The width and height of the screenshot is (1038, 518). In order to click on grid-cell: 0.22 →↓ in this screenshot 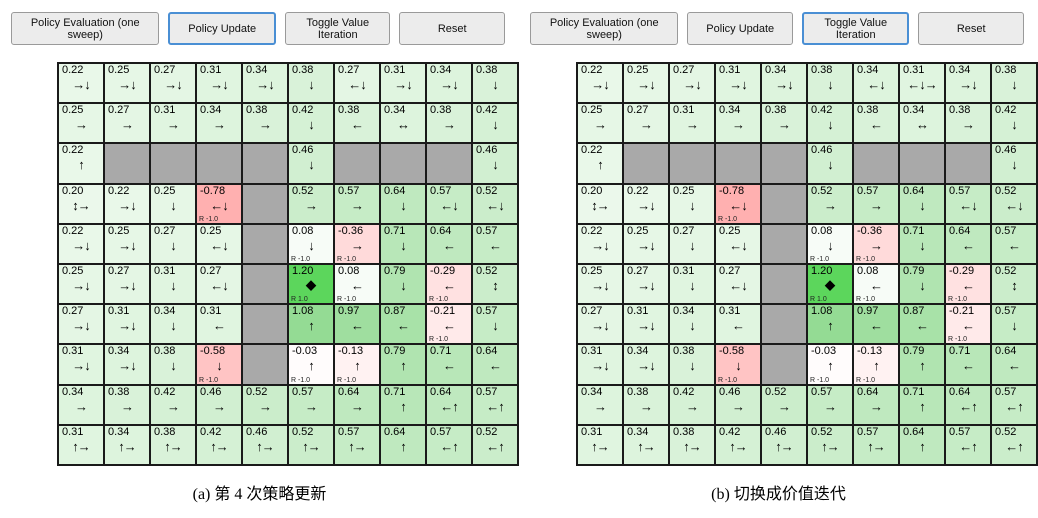, I will do `click(600, 83)`.